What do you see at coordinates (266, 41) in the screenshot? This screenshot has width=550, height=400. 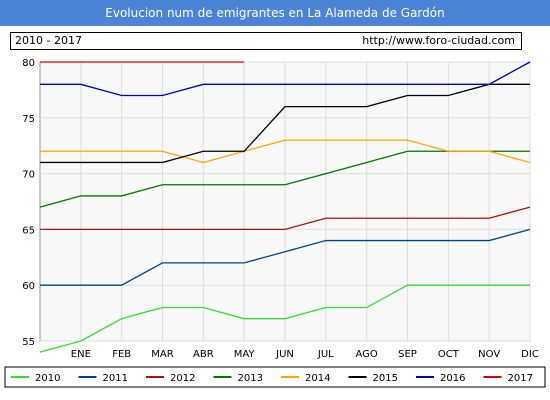 I see `info-bar: 2010 - 2017 http://www.foro-ciudad.com` at bounding box center [266, 41].